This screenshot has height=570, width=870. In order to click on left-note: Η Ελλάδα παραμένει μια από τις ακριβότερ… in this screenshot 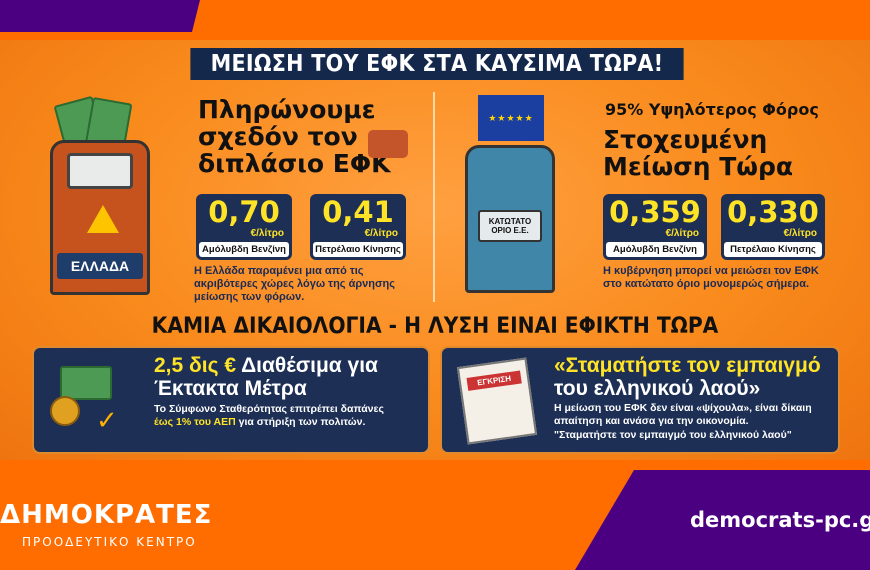, I will do `click(294, 284)`.